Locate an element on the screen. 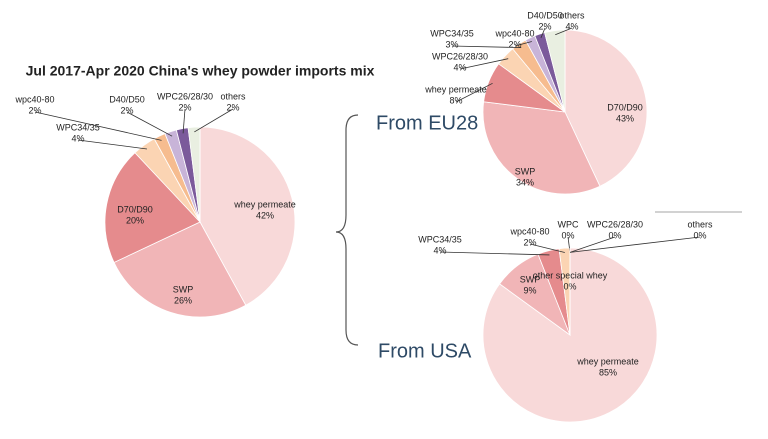 Image resolution: width=768 pixels, height=439 pixels. chart-title: From USA is located at coordinates (425, 351).